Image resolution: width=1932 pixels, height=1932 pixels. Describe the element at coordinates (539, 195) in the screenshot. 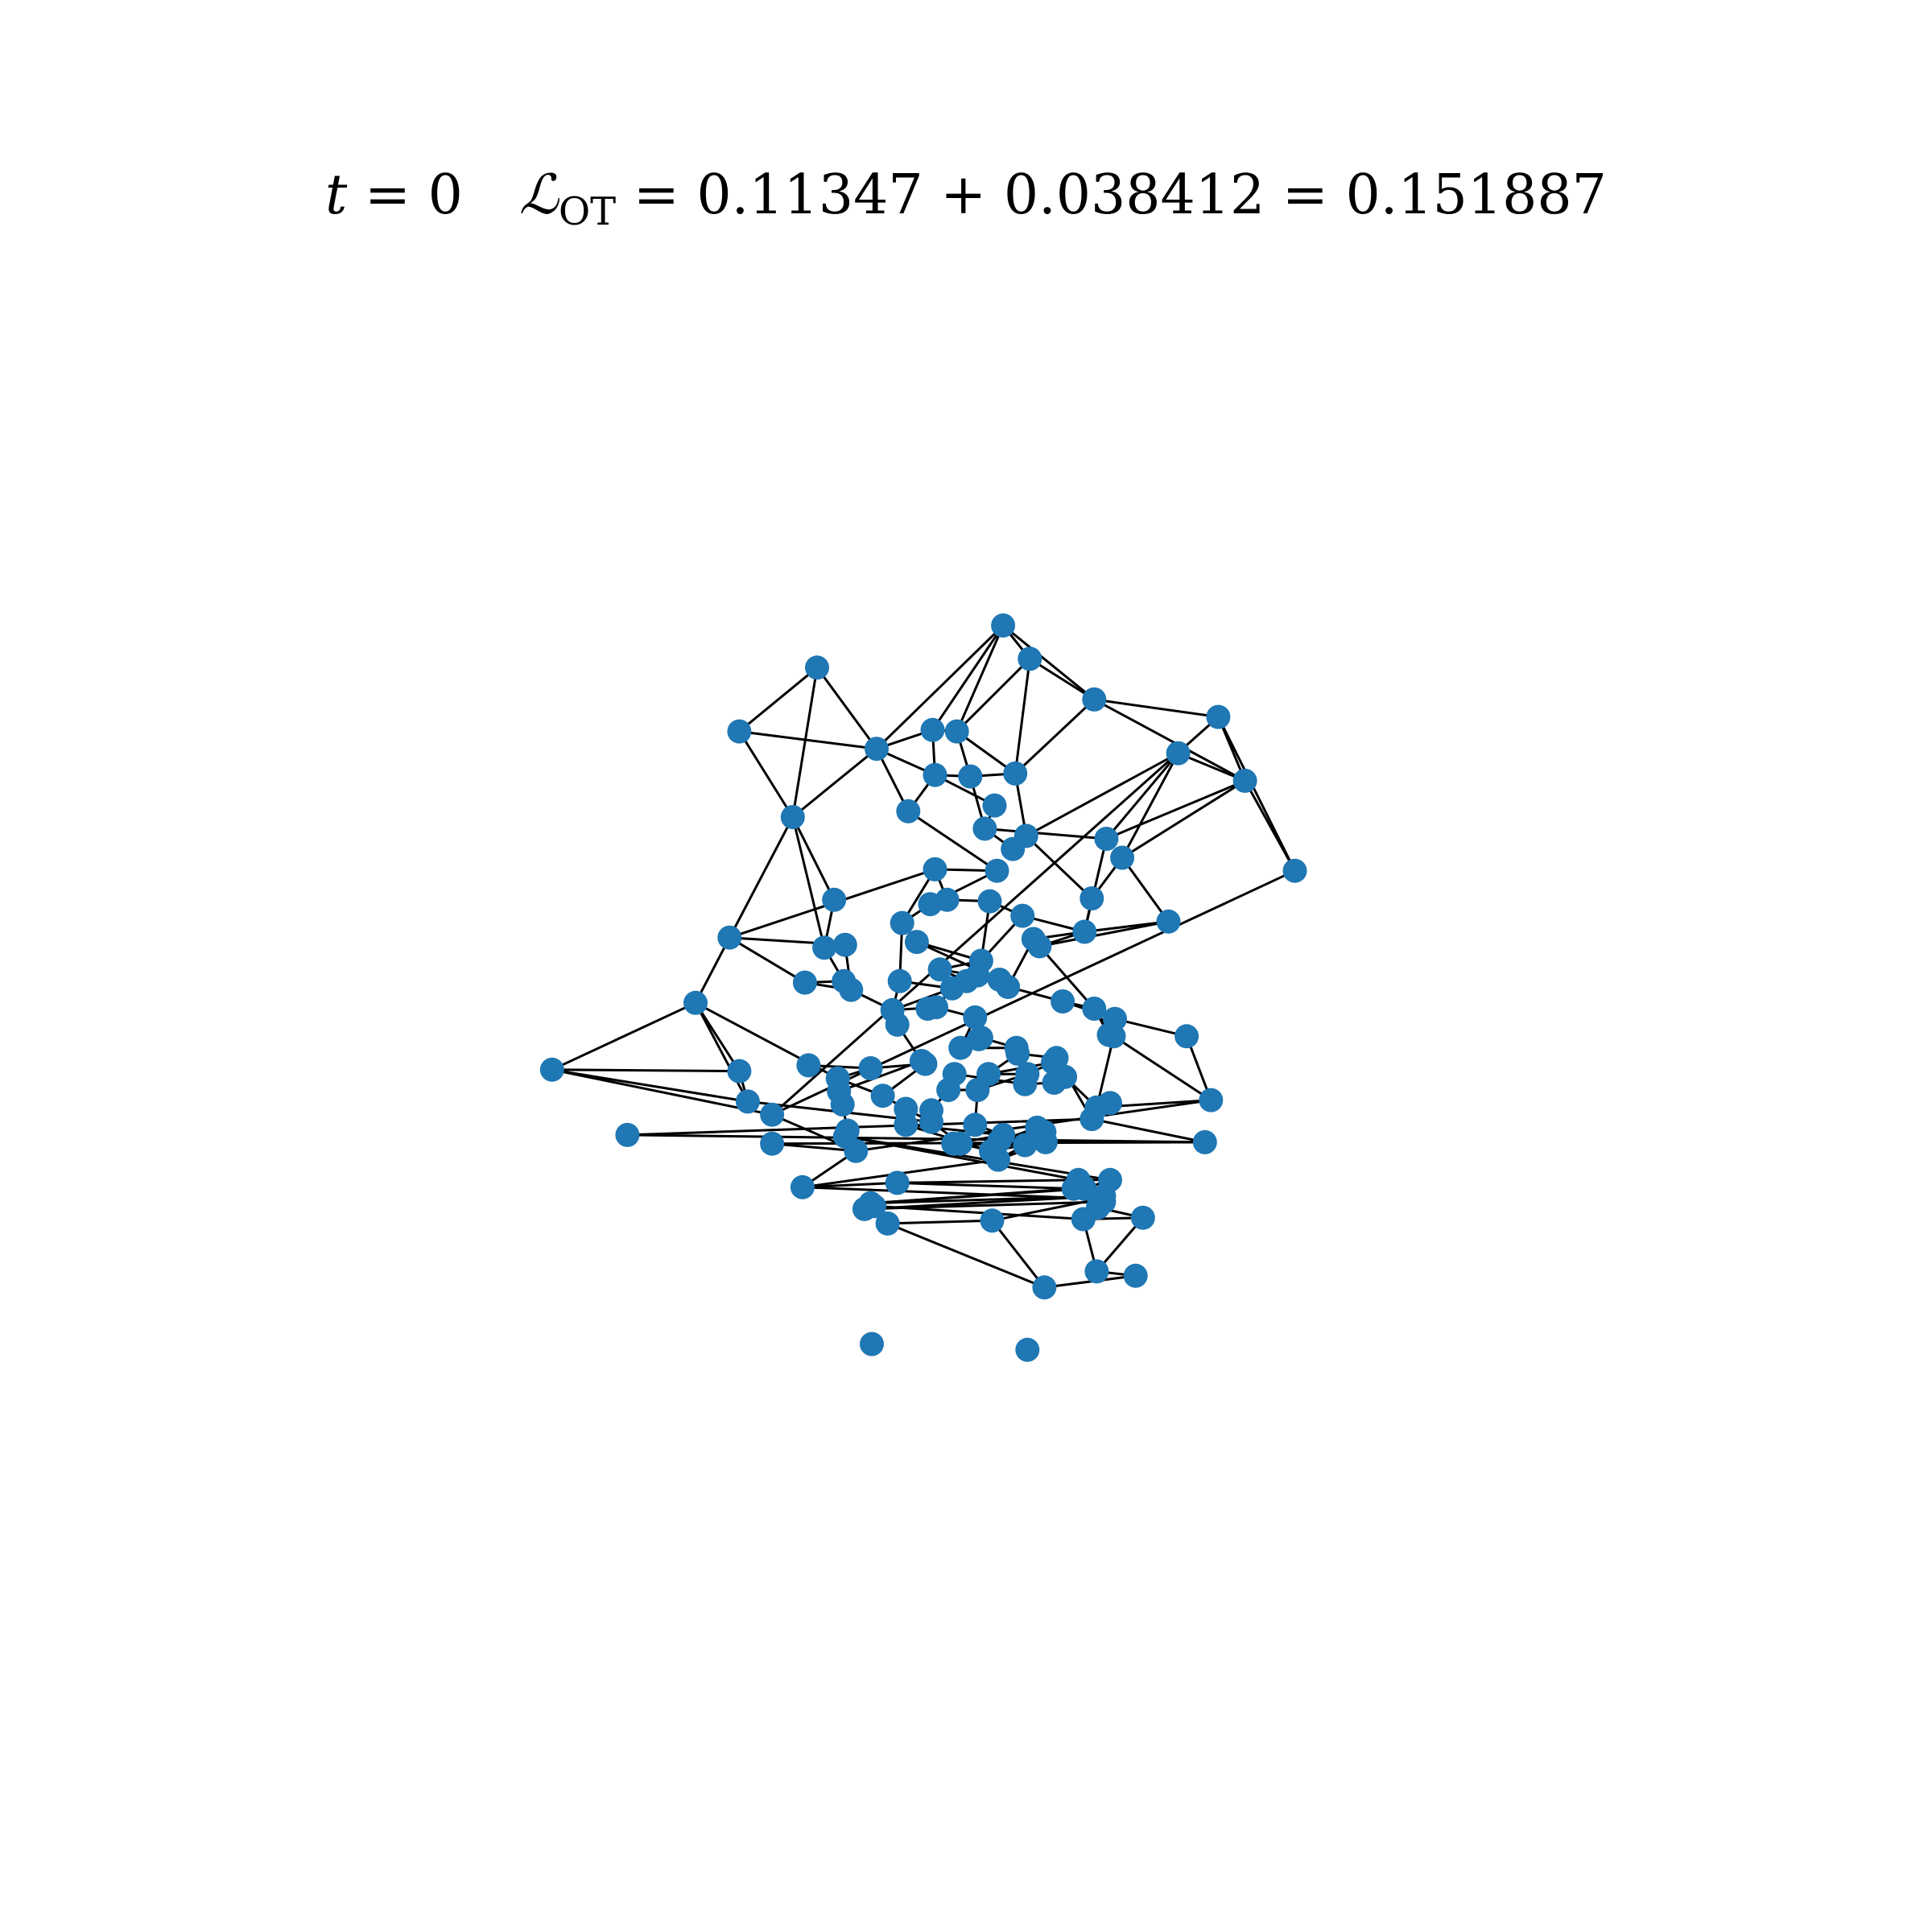

I see `title-loss-symbol: ℒ` at that location.